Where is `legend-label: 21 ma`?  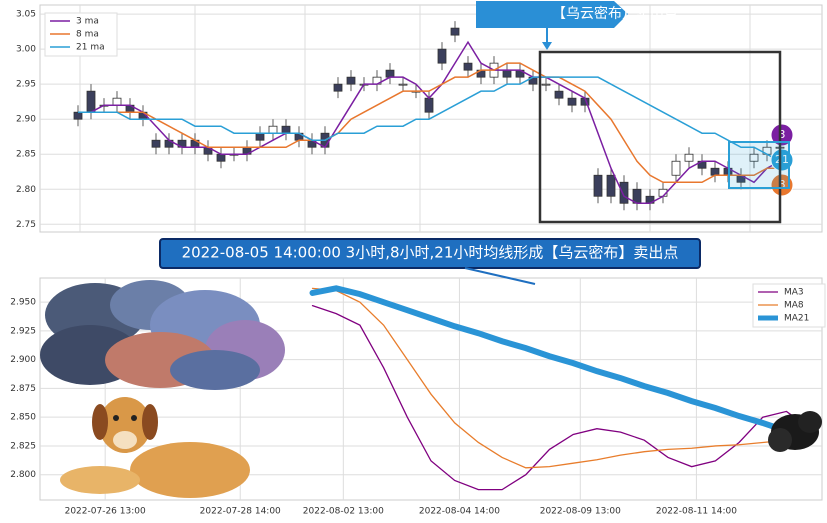 legend-label: 21 ma is located at coordinates (90, 48).